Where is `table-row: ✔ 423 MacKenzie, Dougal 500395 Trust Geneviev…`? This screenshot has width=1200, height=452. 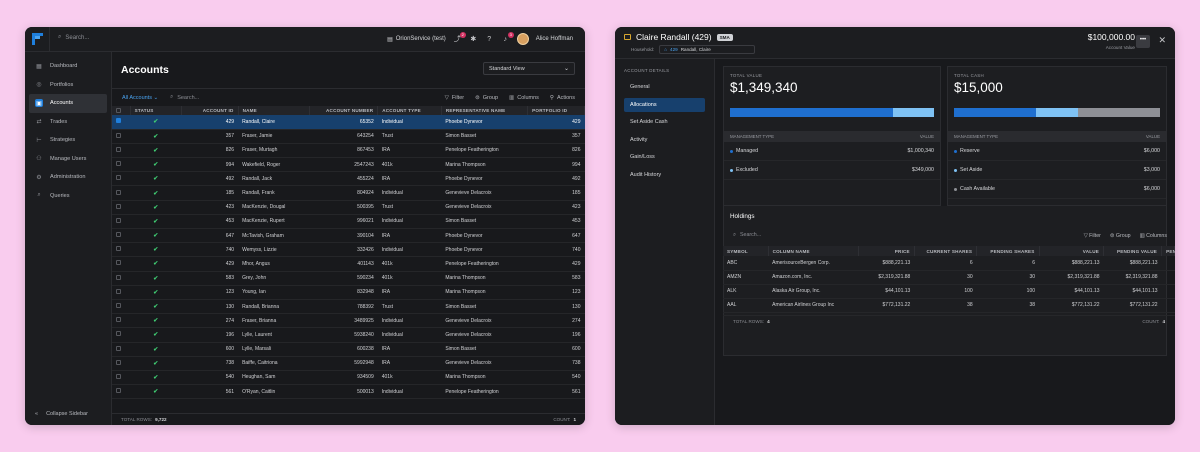
table-row: ✔ 423 MacKenzie, Dougal 500395 Trust Geneviev… is located at coordinates (348, 207).